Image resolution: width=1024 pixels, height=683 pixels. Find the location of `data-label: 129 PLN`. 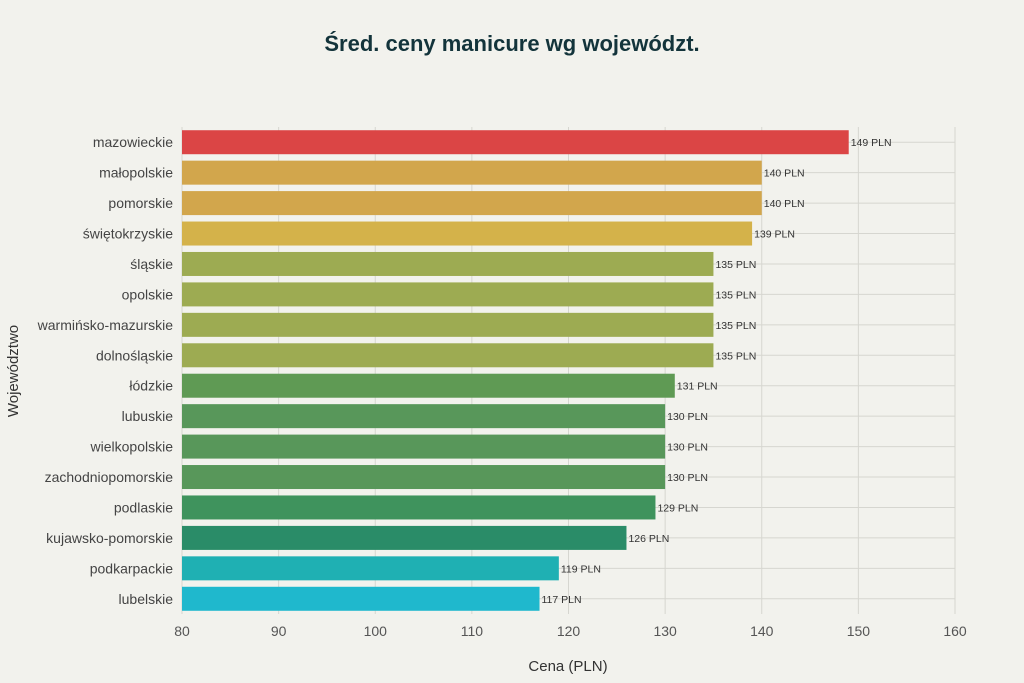

data-label: 129 PLN is located at coordinates (677, 508).